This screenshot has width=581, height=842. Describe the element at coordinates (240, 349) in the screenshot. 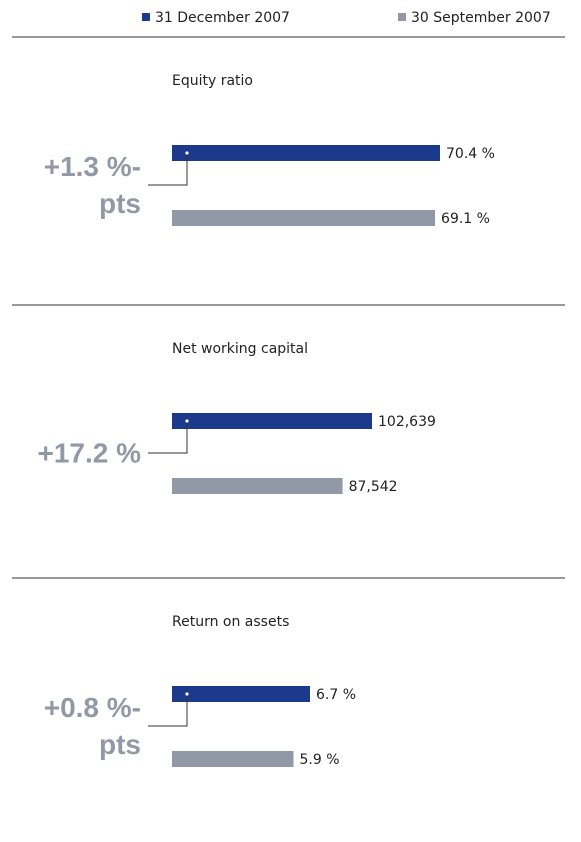

I see `chart-title: Net working capital` at that location.